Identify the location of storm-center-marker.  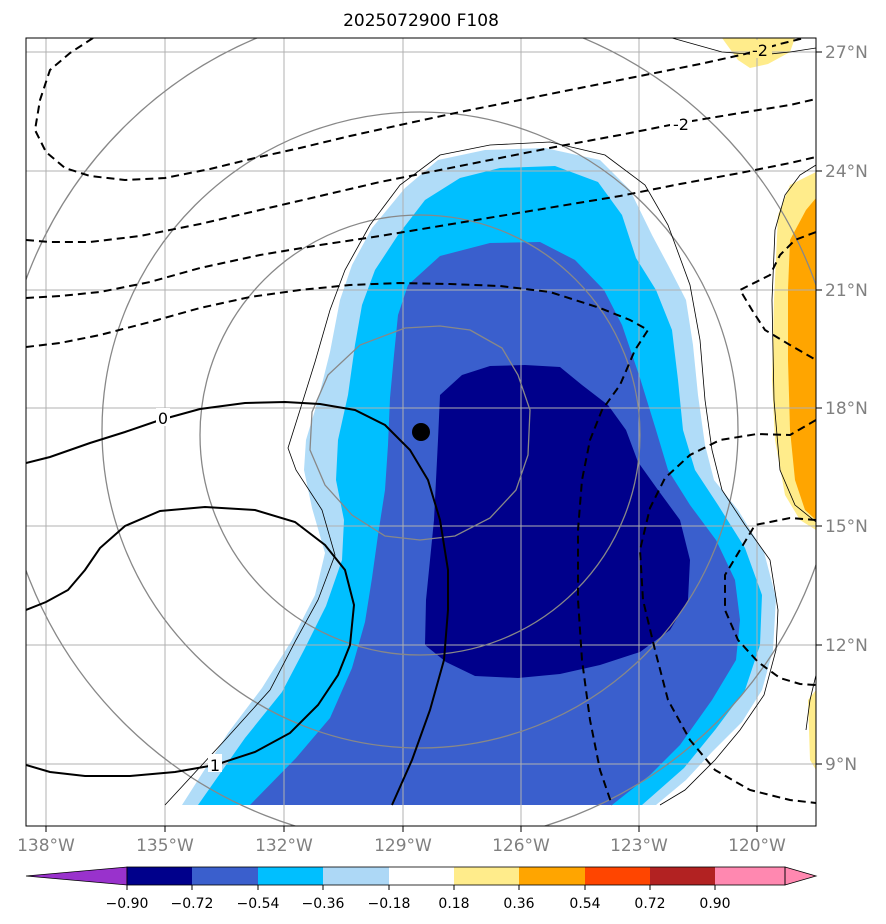
(421, 432).